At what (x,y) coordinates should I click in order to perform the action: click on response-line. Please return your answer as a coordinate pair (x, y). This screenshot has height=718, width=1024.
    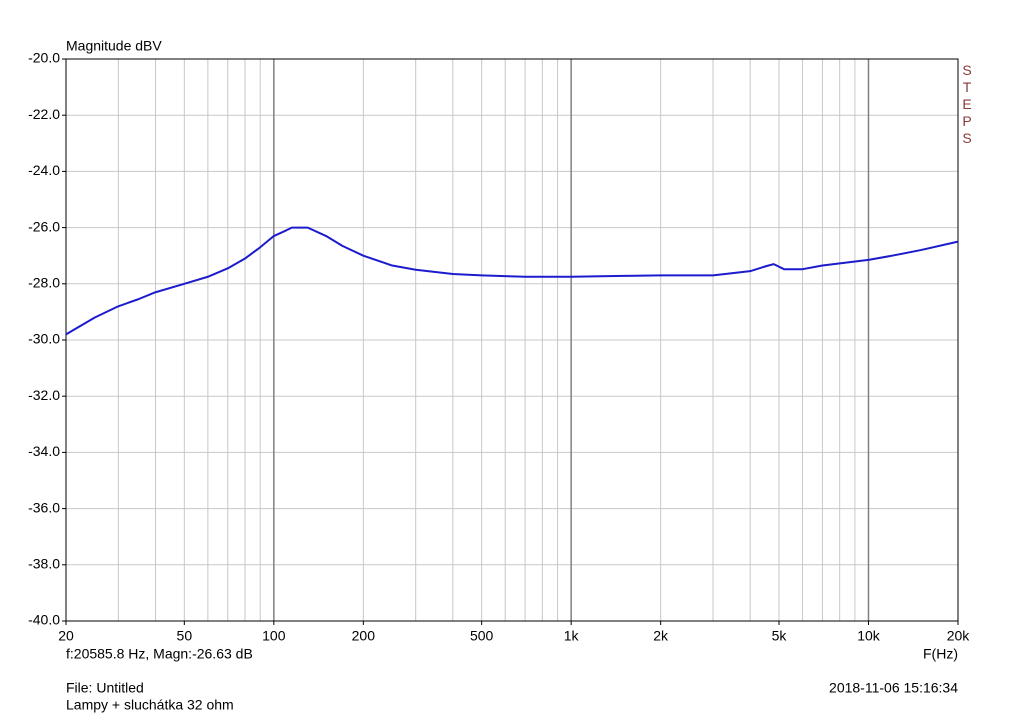
    Looking at the image, I should click on (512, 281).